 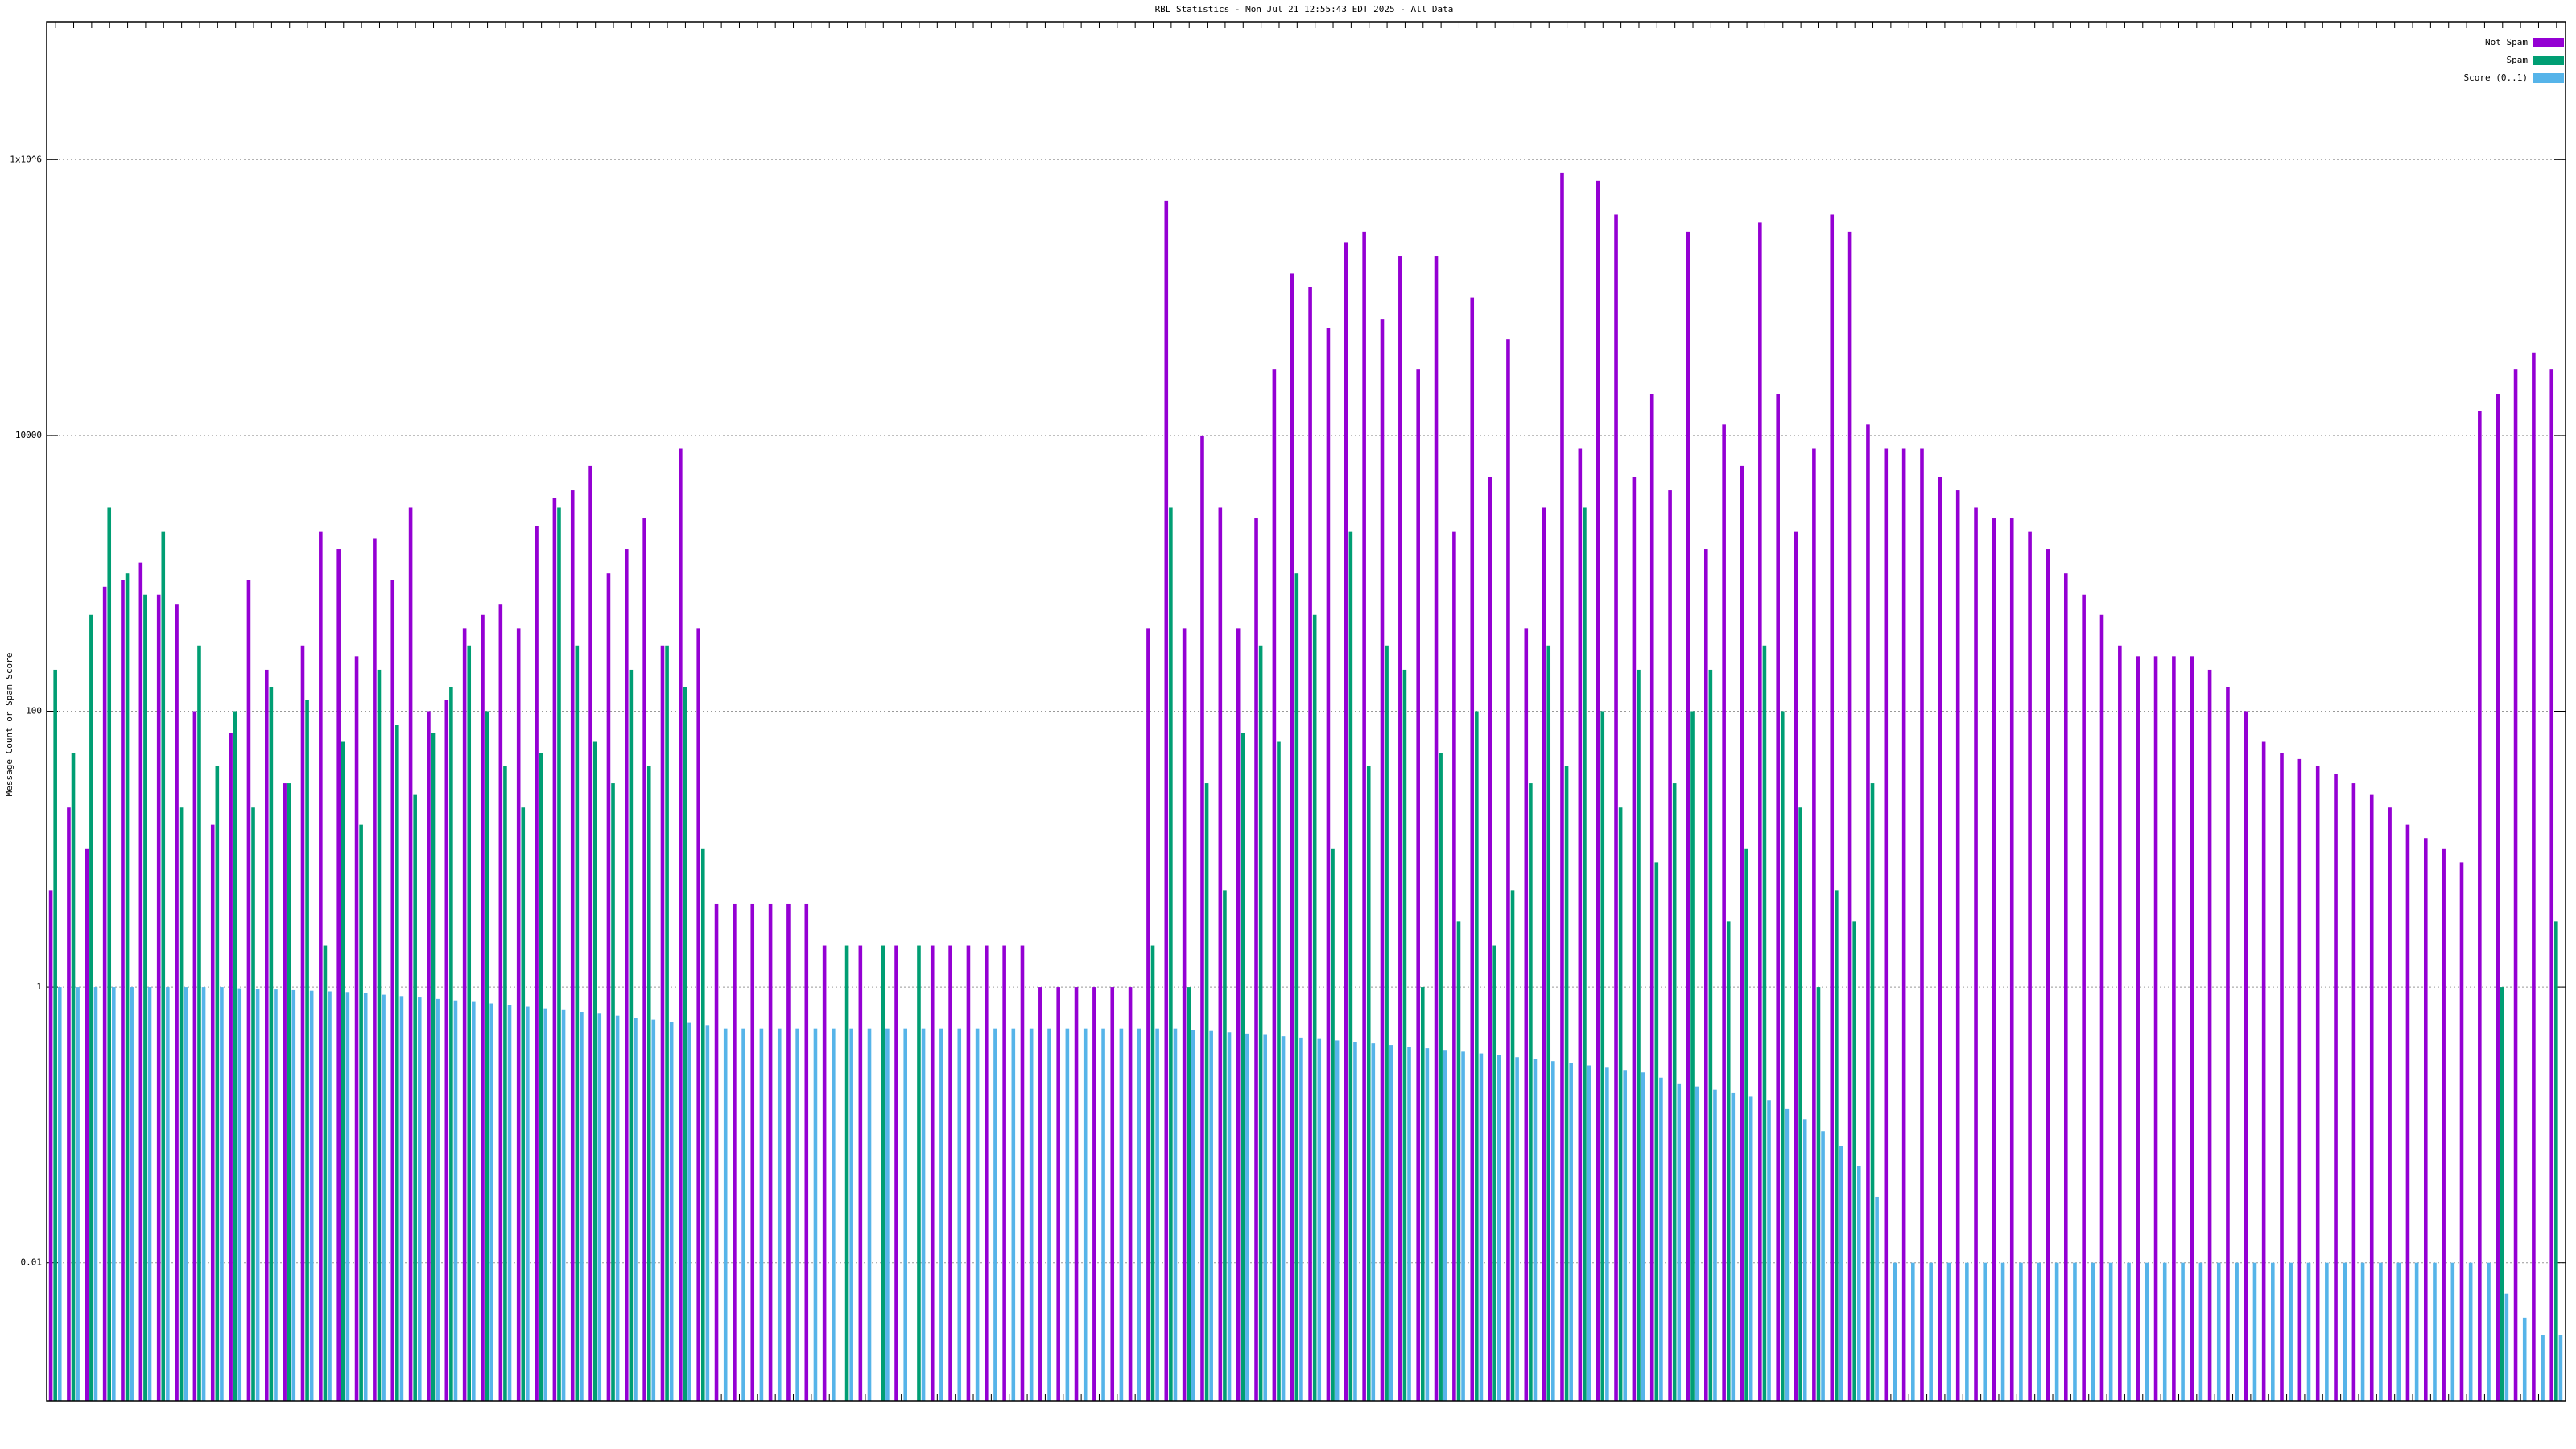 I want to click on legend-label: Score (0..1), so click(x=2496, y=77).